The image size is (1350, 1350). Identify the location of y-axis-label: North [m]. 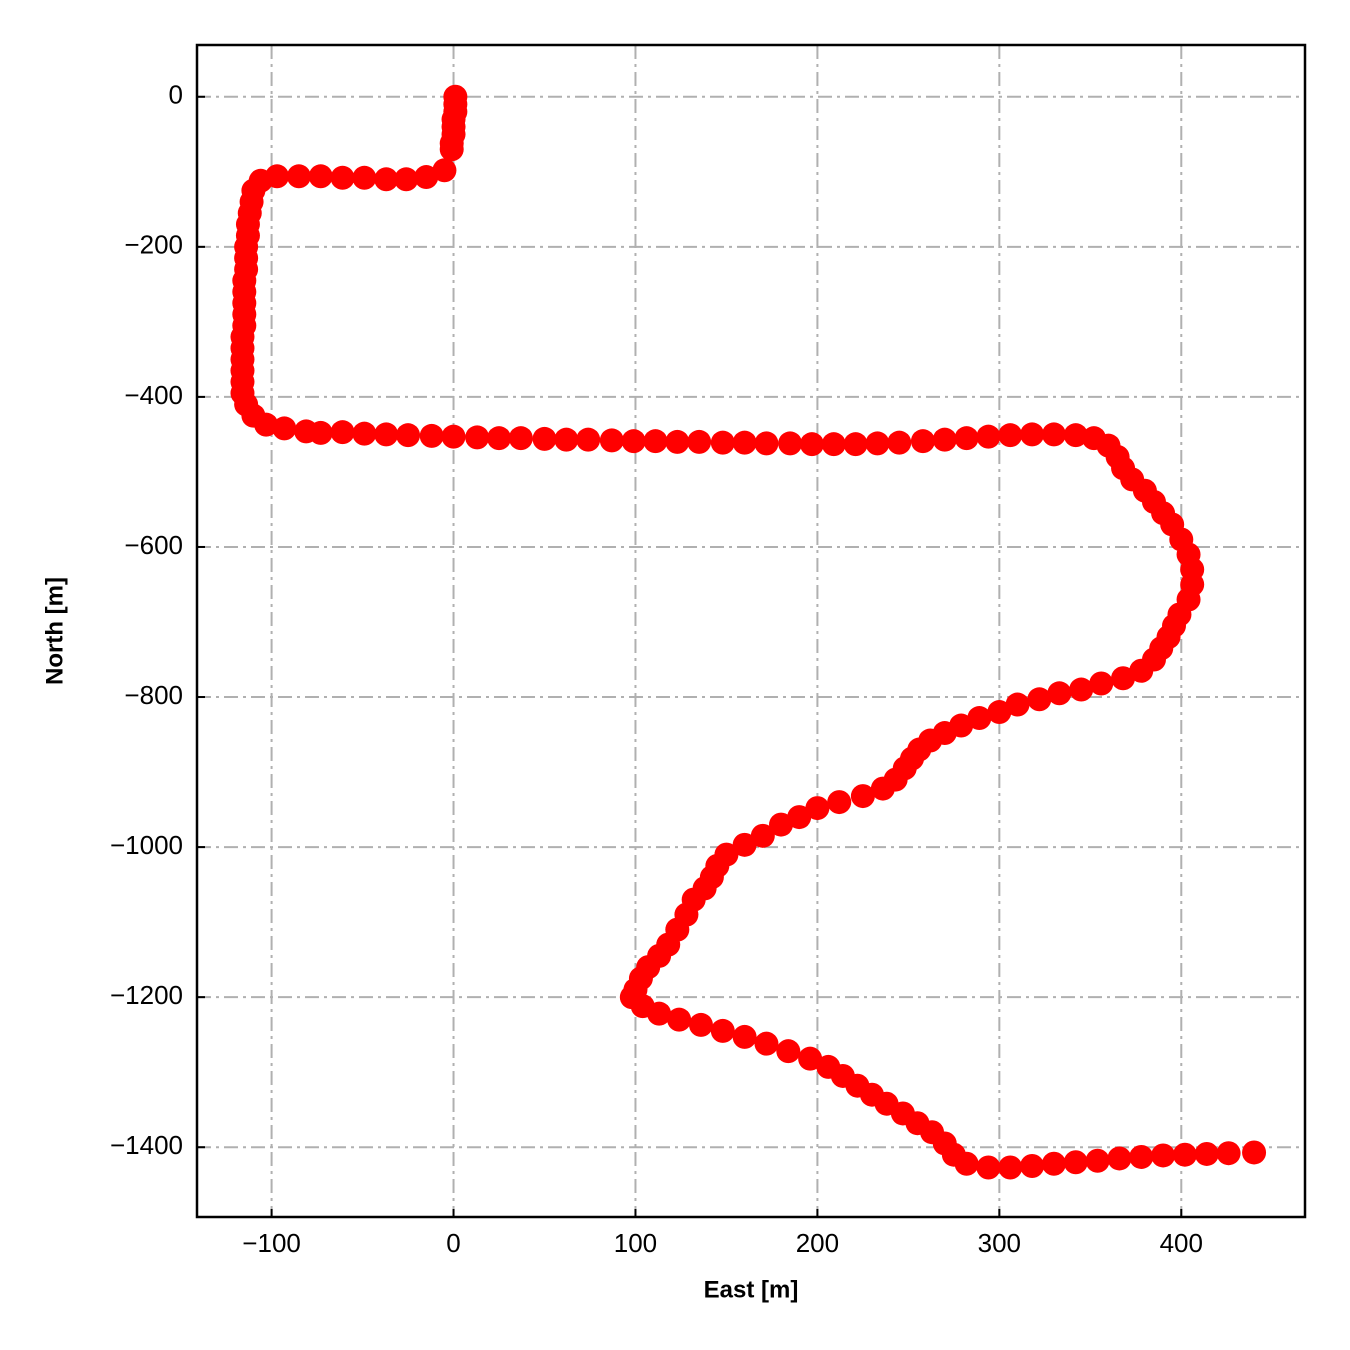
(54, 631).